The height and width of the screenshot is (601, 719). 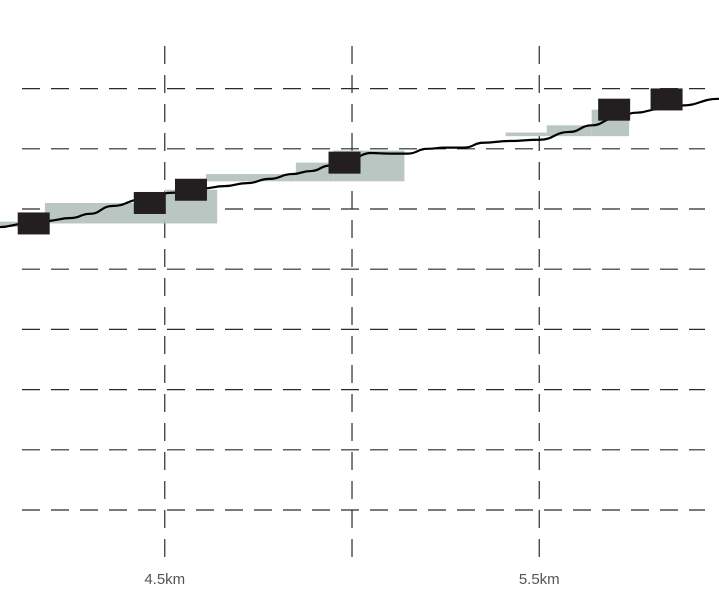 What do you see at coordinates (351, 579) in the screenshot?
I see `x-tick-labels: 4.5km 5.5km` at bounding box center [351, 579].